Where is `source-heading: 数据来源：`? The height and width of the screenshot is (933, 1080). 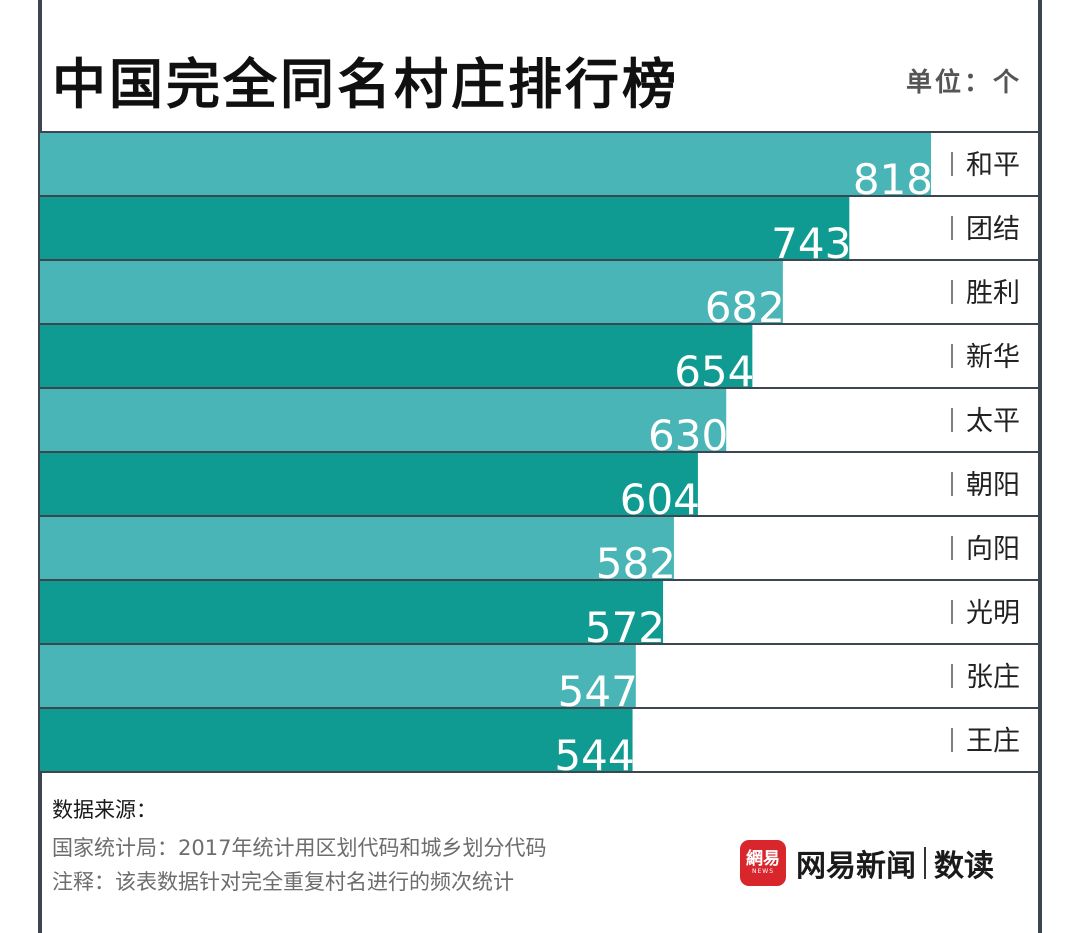
source-heading: 数据来源： is located at coordinates (104, 810).